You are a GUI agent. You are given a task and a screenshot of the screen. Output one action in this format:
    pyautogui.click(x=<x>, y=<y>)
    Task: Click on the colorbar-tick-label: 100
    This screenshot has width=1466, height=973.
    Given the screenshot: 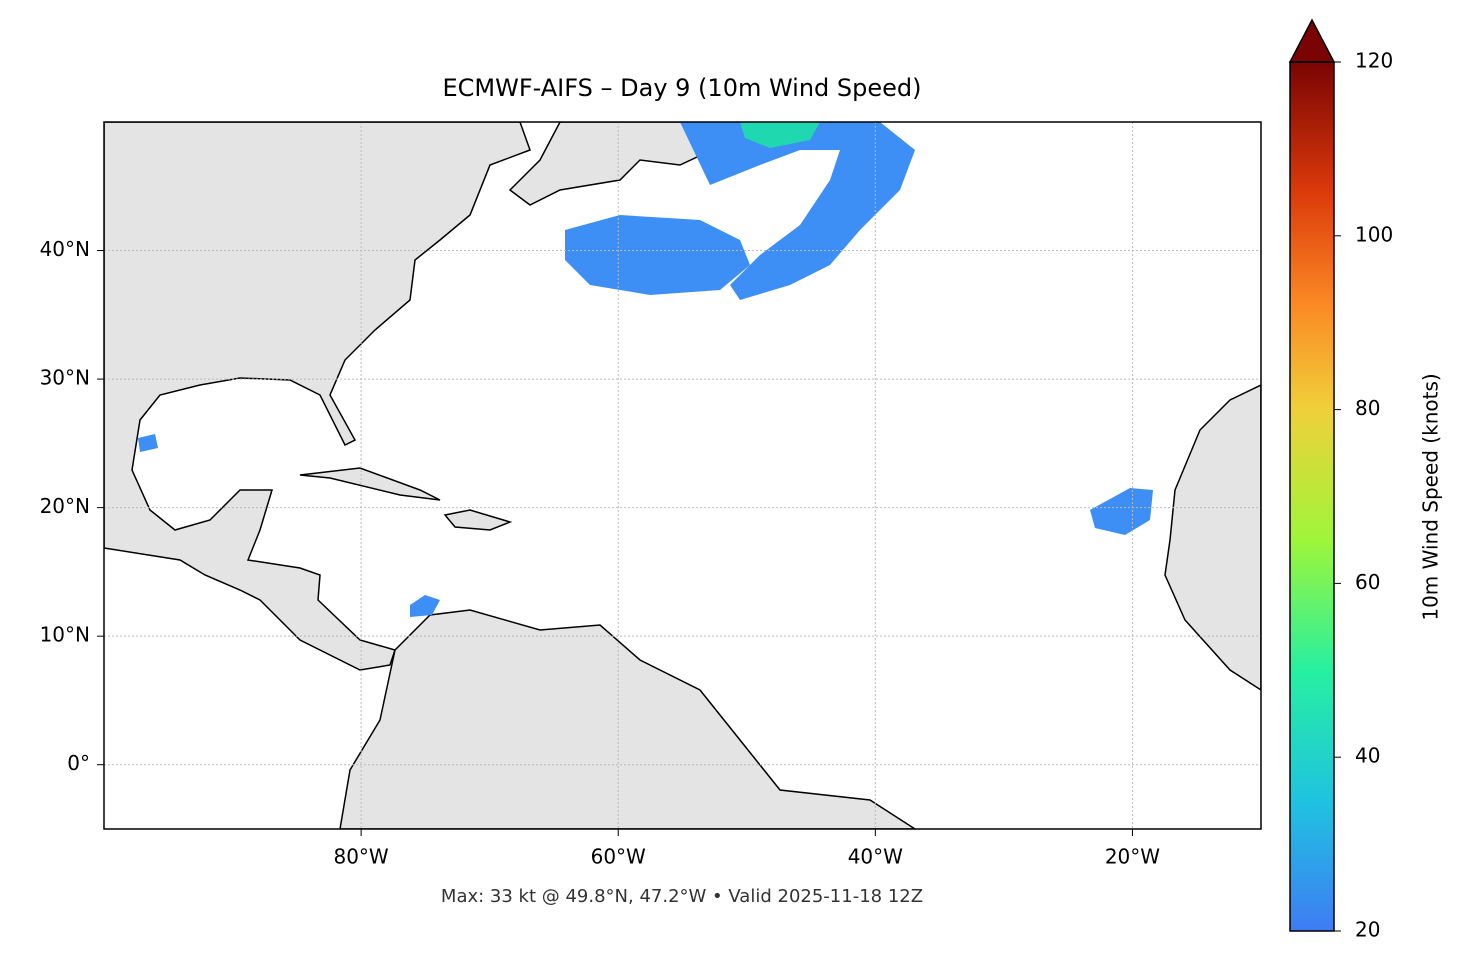 What is the action you would take?
    pyautogui.click(x=1374, y=234)
    